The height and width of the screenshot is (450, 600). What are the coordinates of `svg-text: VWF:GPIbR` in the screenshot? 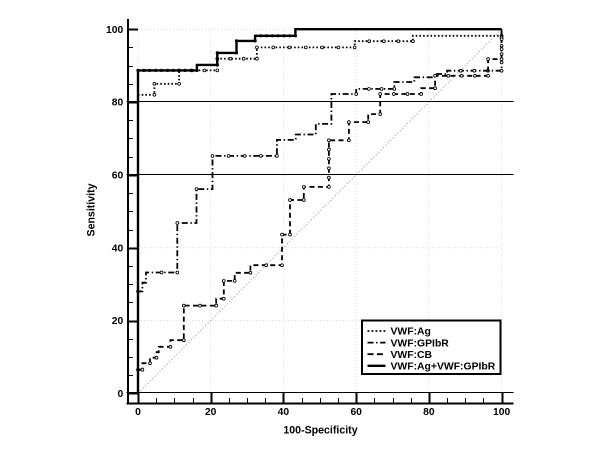 It's located at (420, 343).